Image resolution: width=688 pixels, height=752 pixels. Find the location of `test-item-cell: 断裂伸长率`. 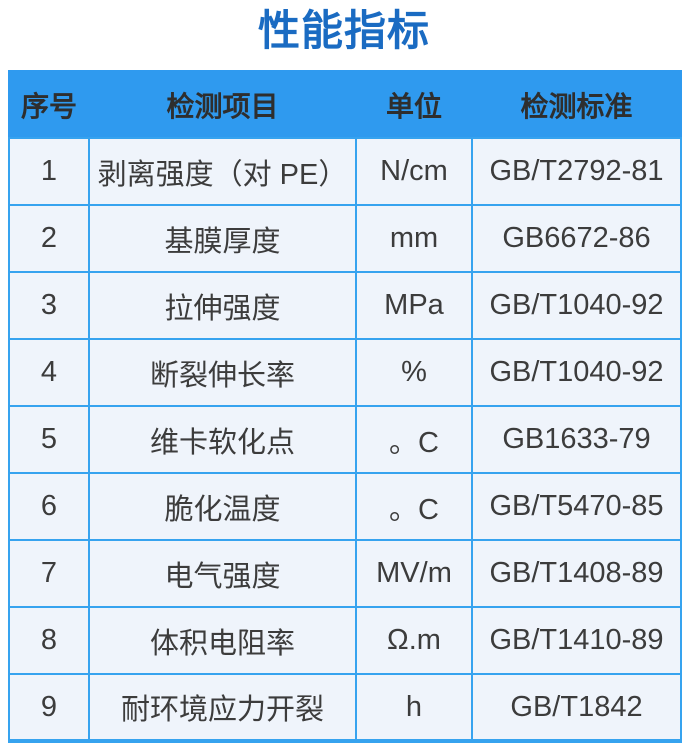

test-item-cell: 断裂伸长率 is located at coordinates (222, 372).